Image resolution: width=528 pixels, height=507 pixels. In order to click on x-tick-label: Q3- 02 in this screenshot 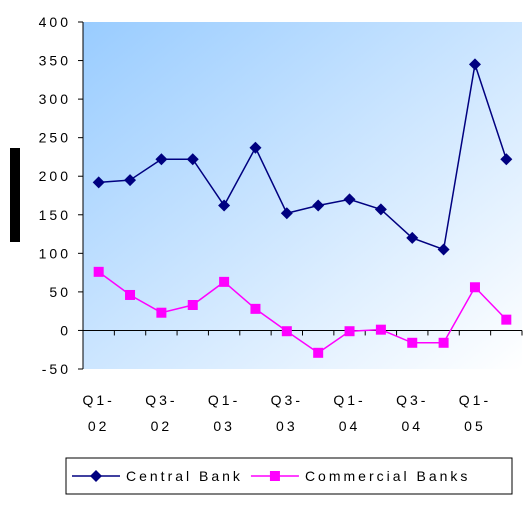, I will do `click(161, 413)`.